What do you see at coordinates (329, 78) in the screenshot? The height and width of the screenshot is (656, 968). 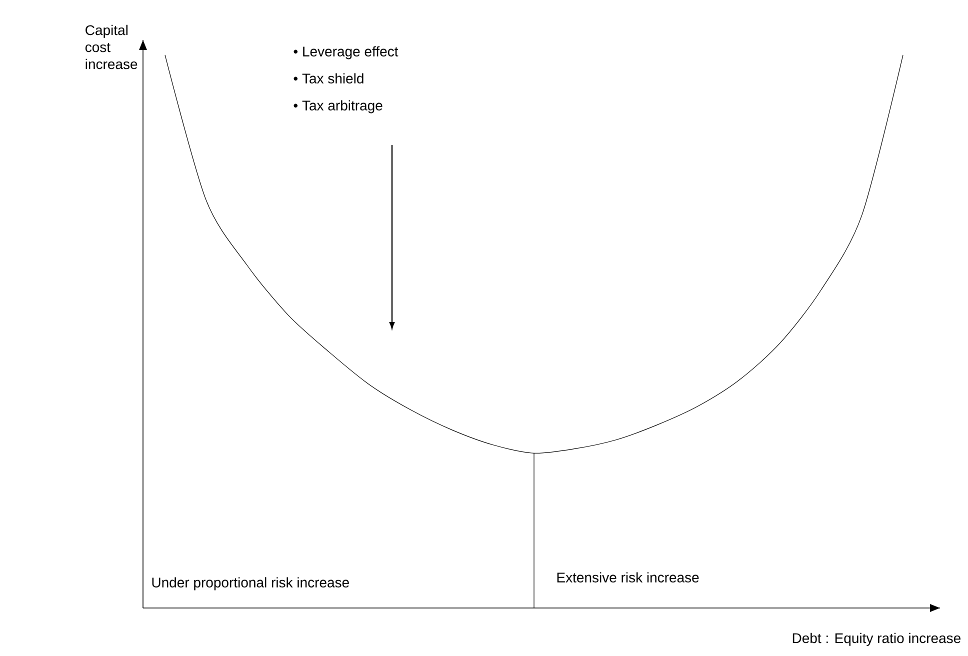 I see `annotation: • Tax shield` at bounding box center [329, 78].